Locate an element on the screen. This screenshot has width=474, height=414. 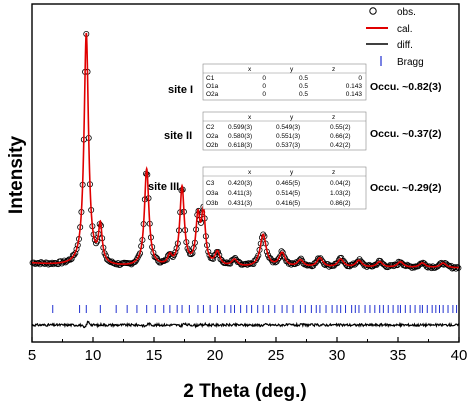
x-tick-label: 10 is located at coordinates (93, 355).